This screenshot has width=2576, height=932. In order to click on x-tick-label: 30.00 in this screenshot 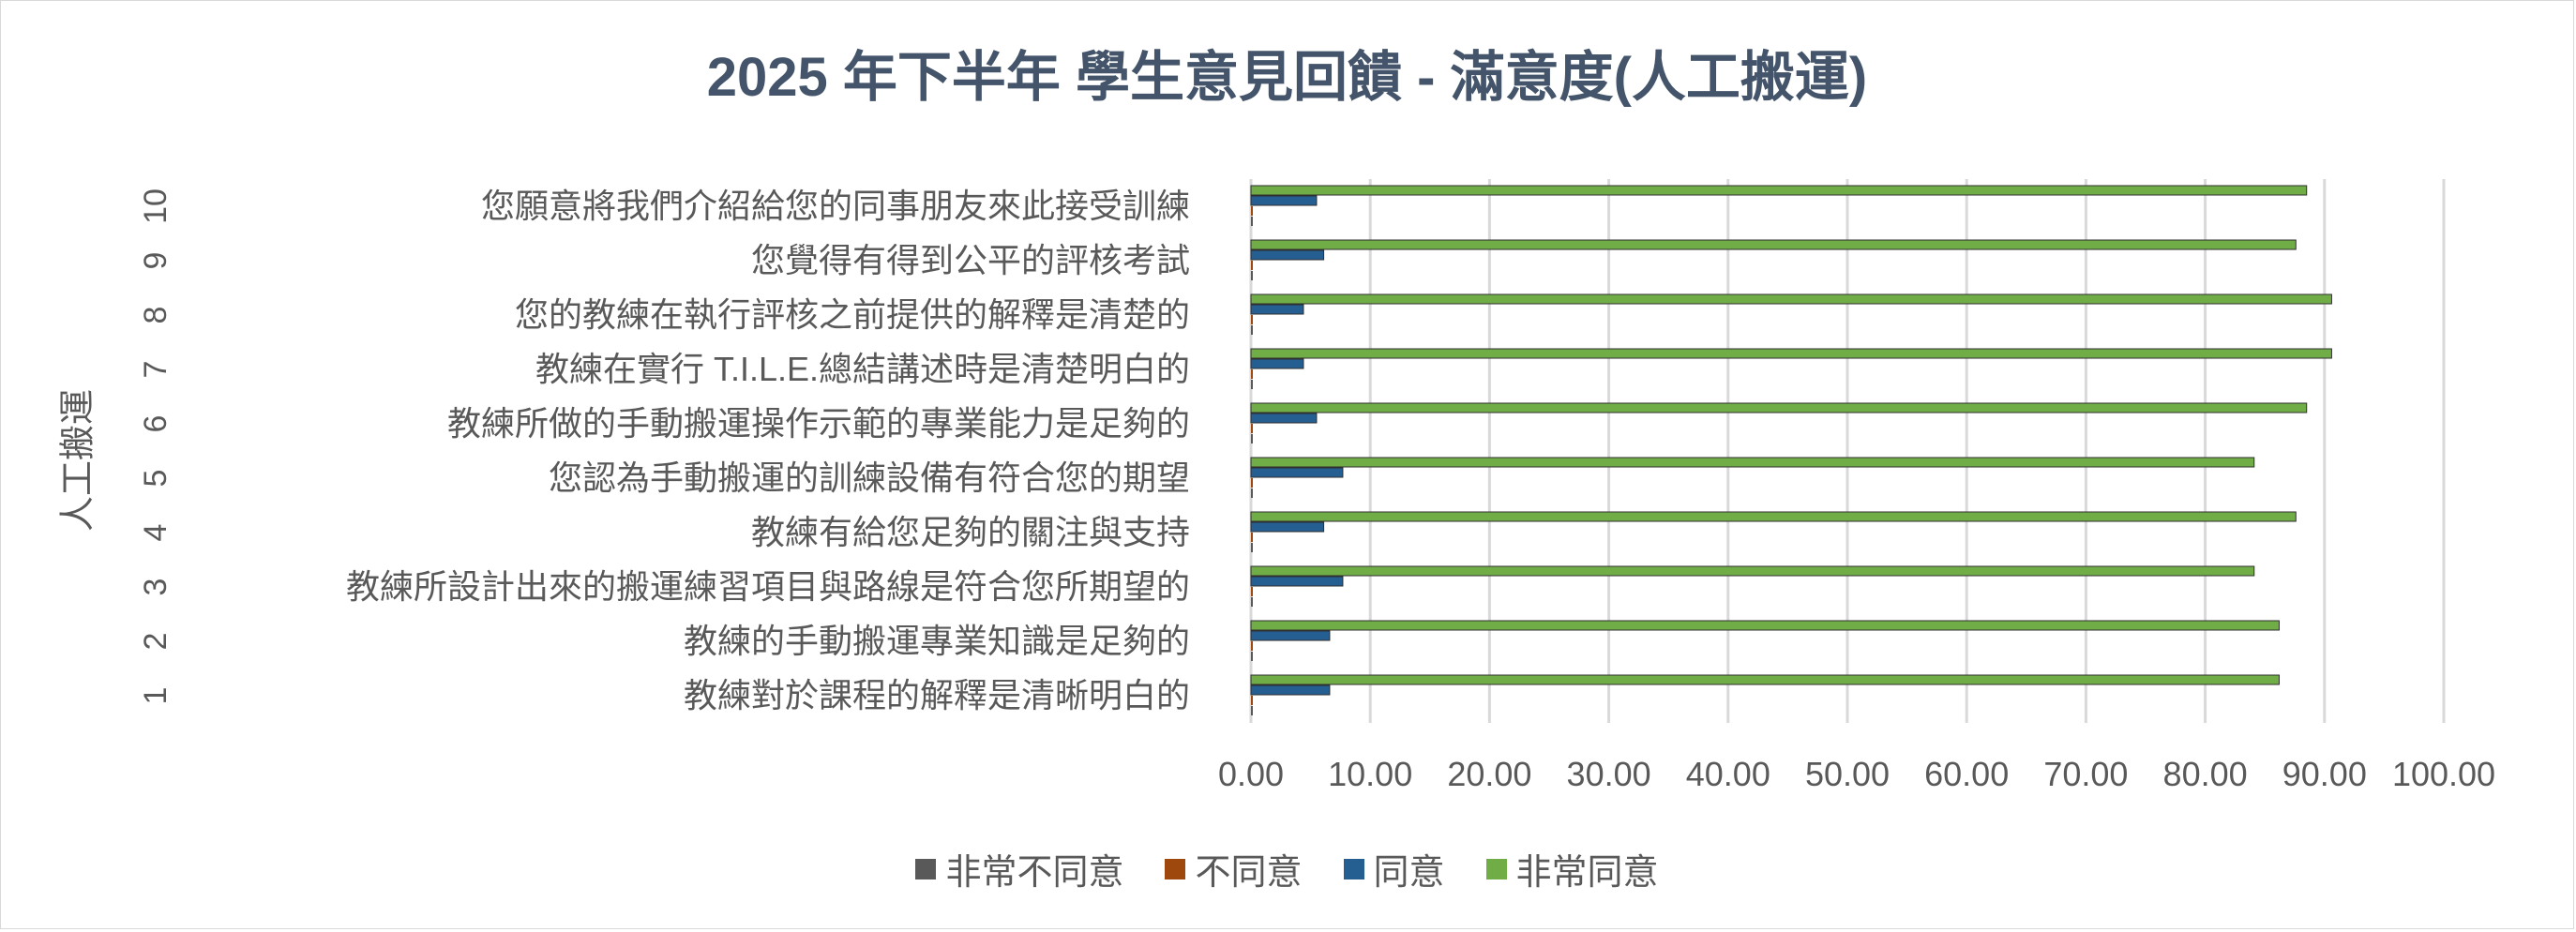, I will do `click(1609, 774)`.